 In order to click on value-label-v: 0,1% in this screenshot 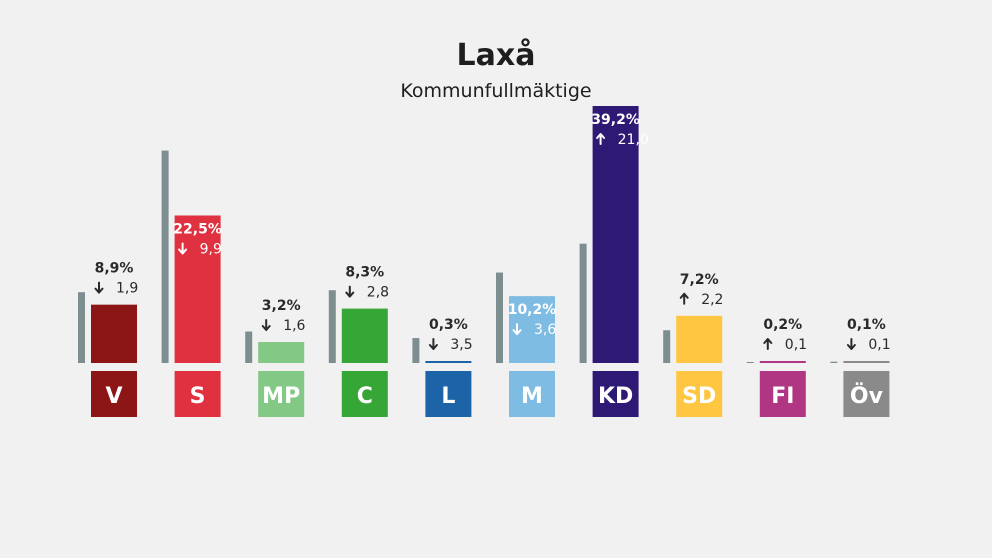, I will do `click(866, 325)`.